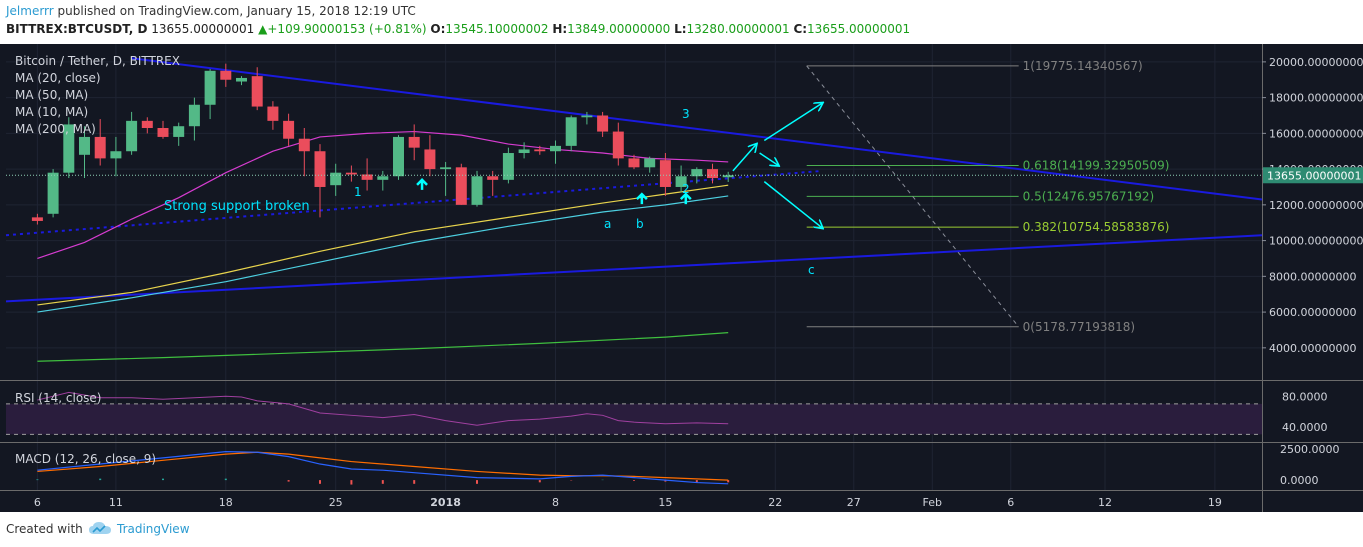  I want to click on last-price-tag, so click(1313, 175).